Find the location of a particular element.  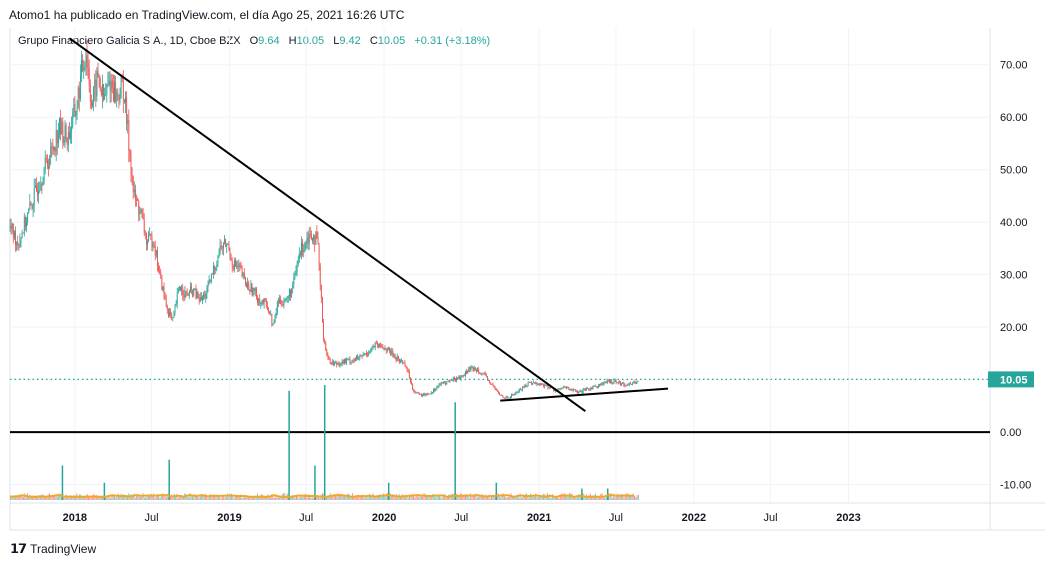

price-tick-label: -10.00 is located at coordinates (1015, 486).